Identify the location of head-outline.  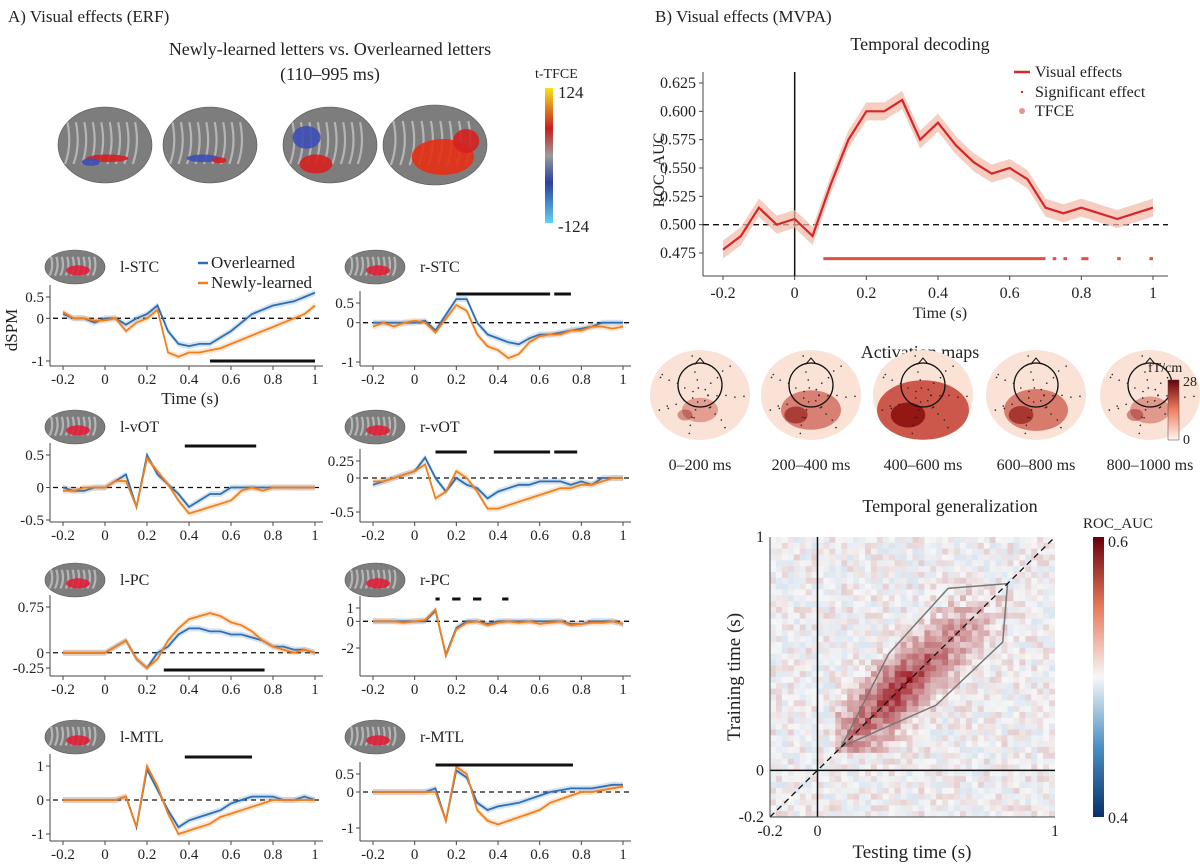
(700, 385).